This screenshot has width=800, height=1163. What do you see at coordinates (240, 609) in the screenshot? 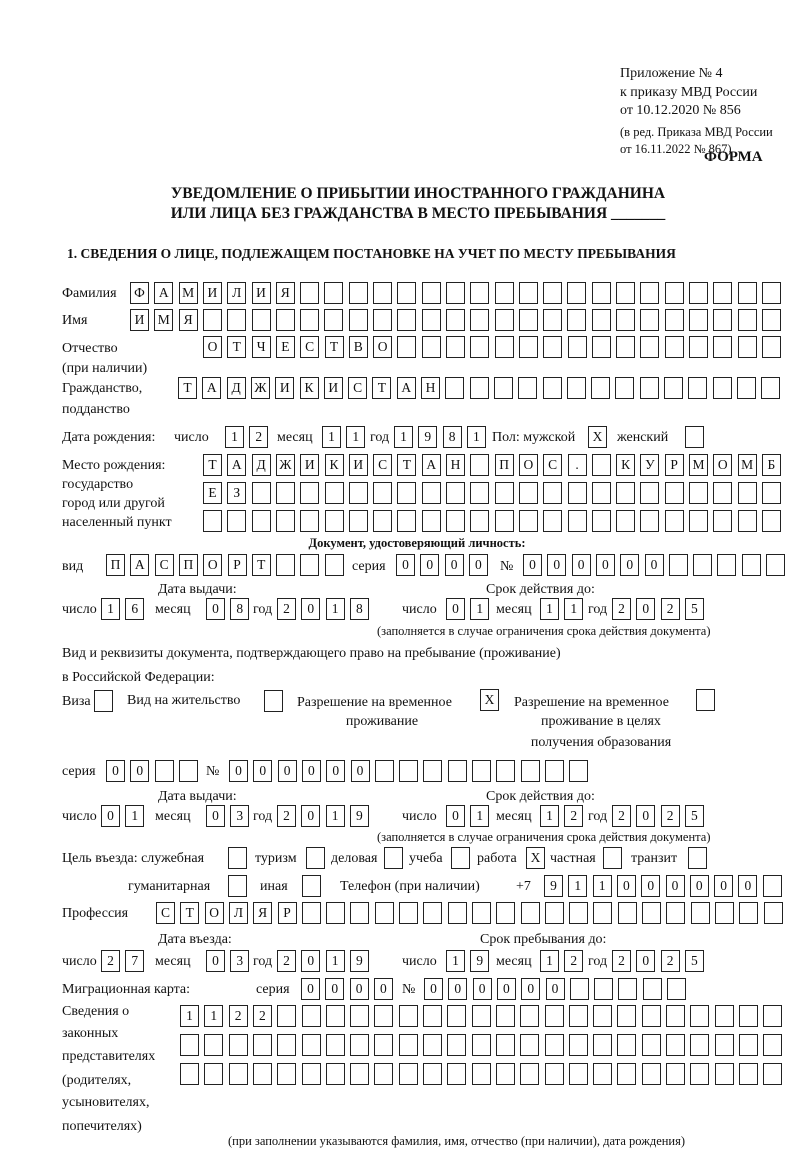
I see `char-box: 8` at bounding box center [240, 609].